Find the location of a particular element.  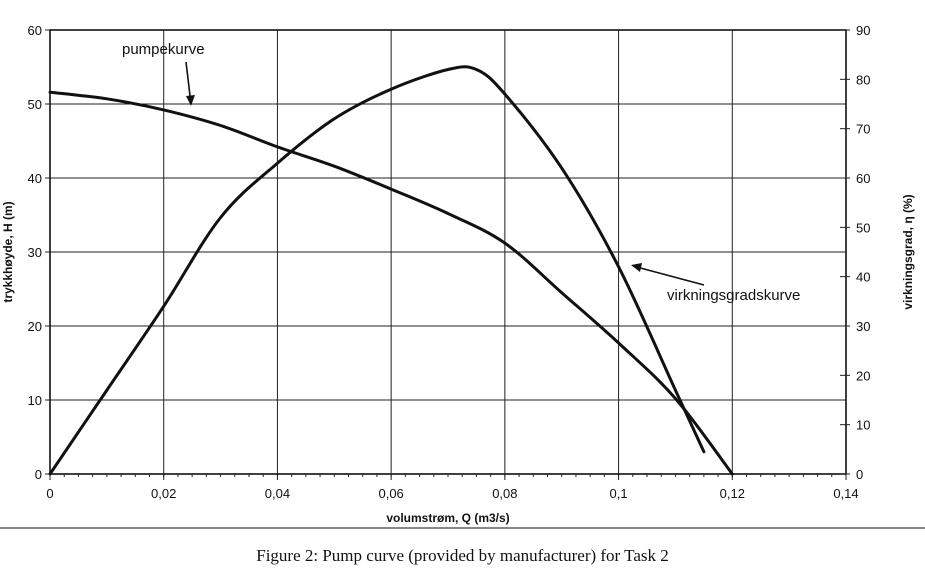

y-left-tick-label: 60 is located at coordinates (35, 30).